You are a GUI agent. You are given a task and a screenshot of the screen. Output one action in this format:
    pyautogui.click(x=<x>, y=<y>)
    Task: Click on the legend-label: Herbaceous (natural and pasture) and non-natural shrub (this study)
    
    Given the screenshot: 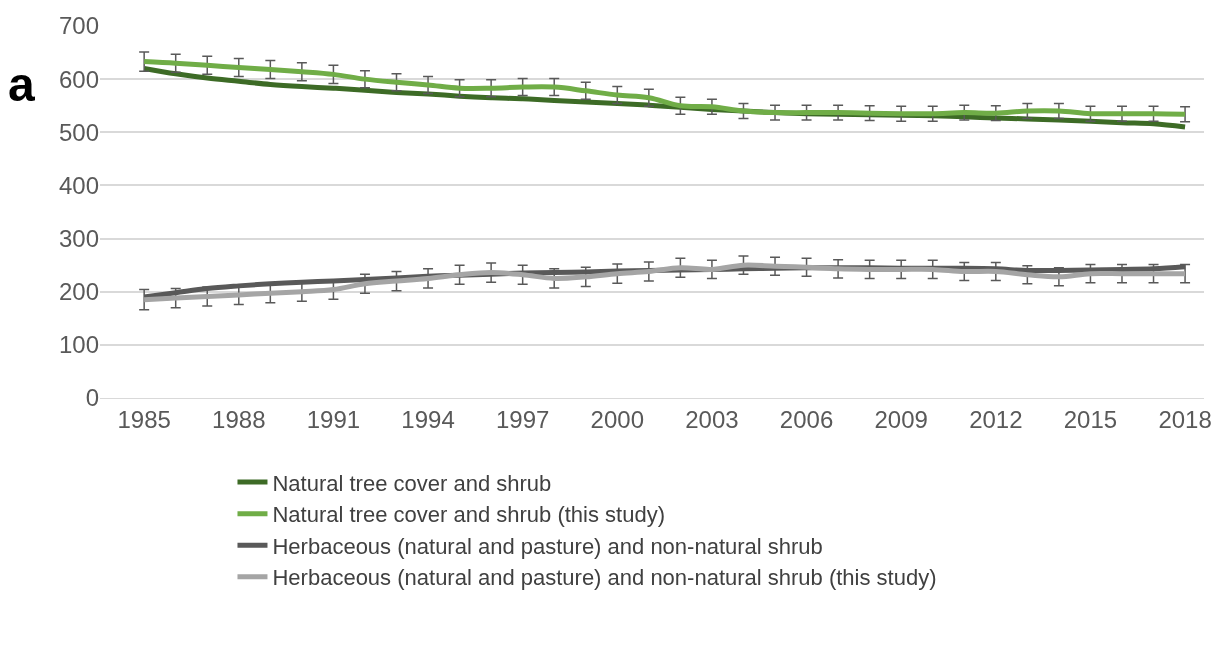 What is the action you would take?
    pyautogui.click(x=604, y=578)
    